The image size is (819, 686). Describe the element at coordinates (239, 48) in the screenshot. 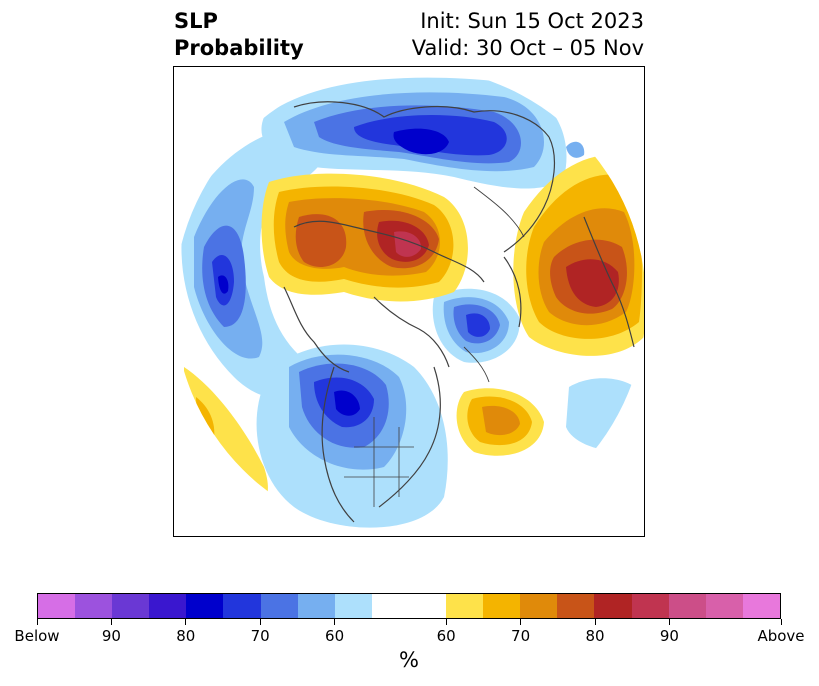

I see `title-type: Probability` at that location.